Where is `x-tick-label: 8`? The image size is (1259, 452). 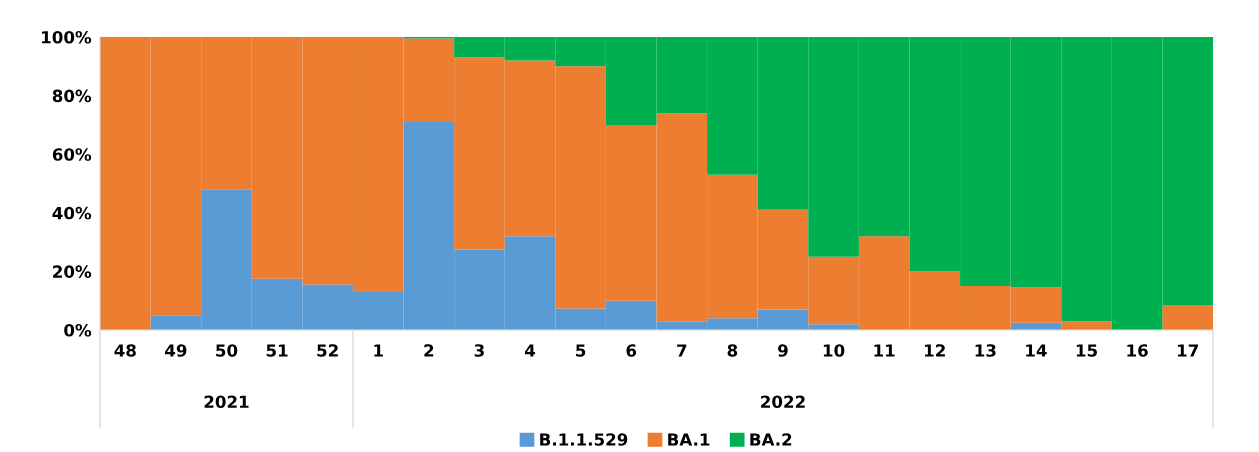 x-tick-label: 8 is located at coordinates (732, 350).